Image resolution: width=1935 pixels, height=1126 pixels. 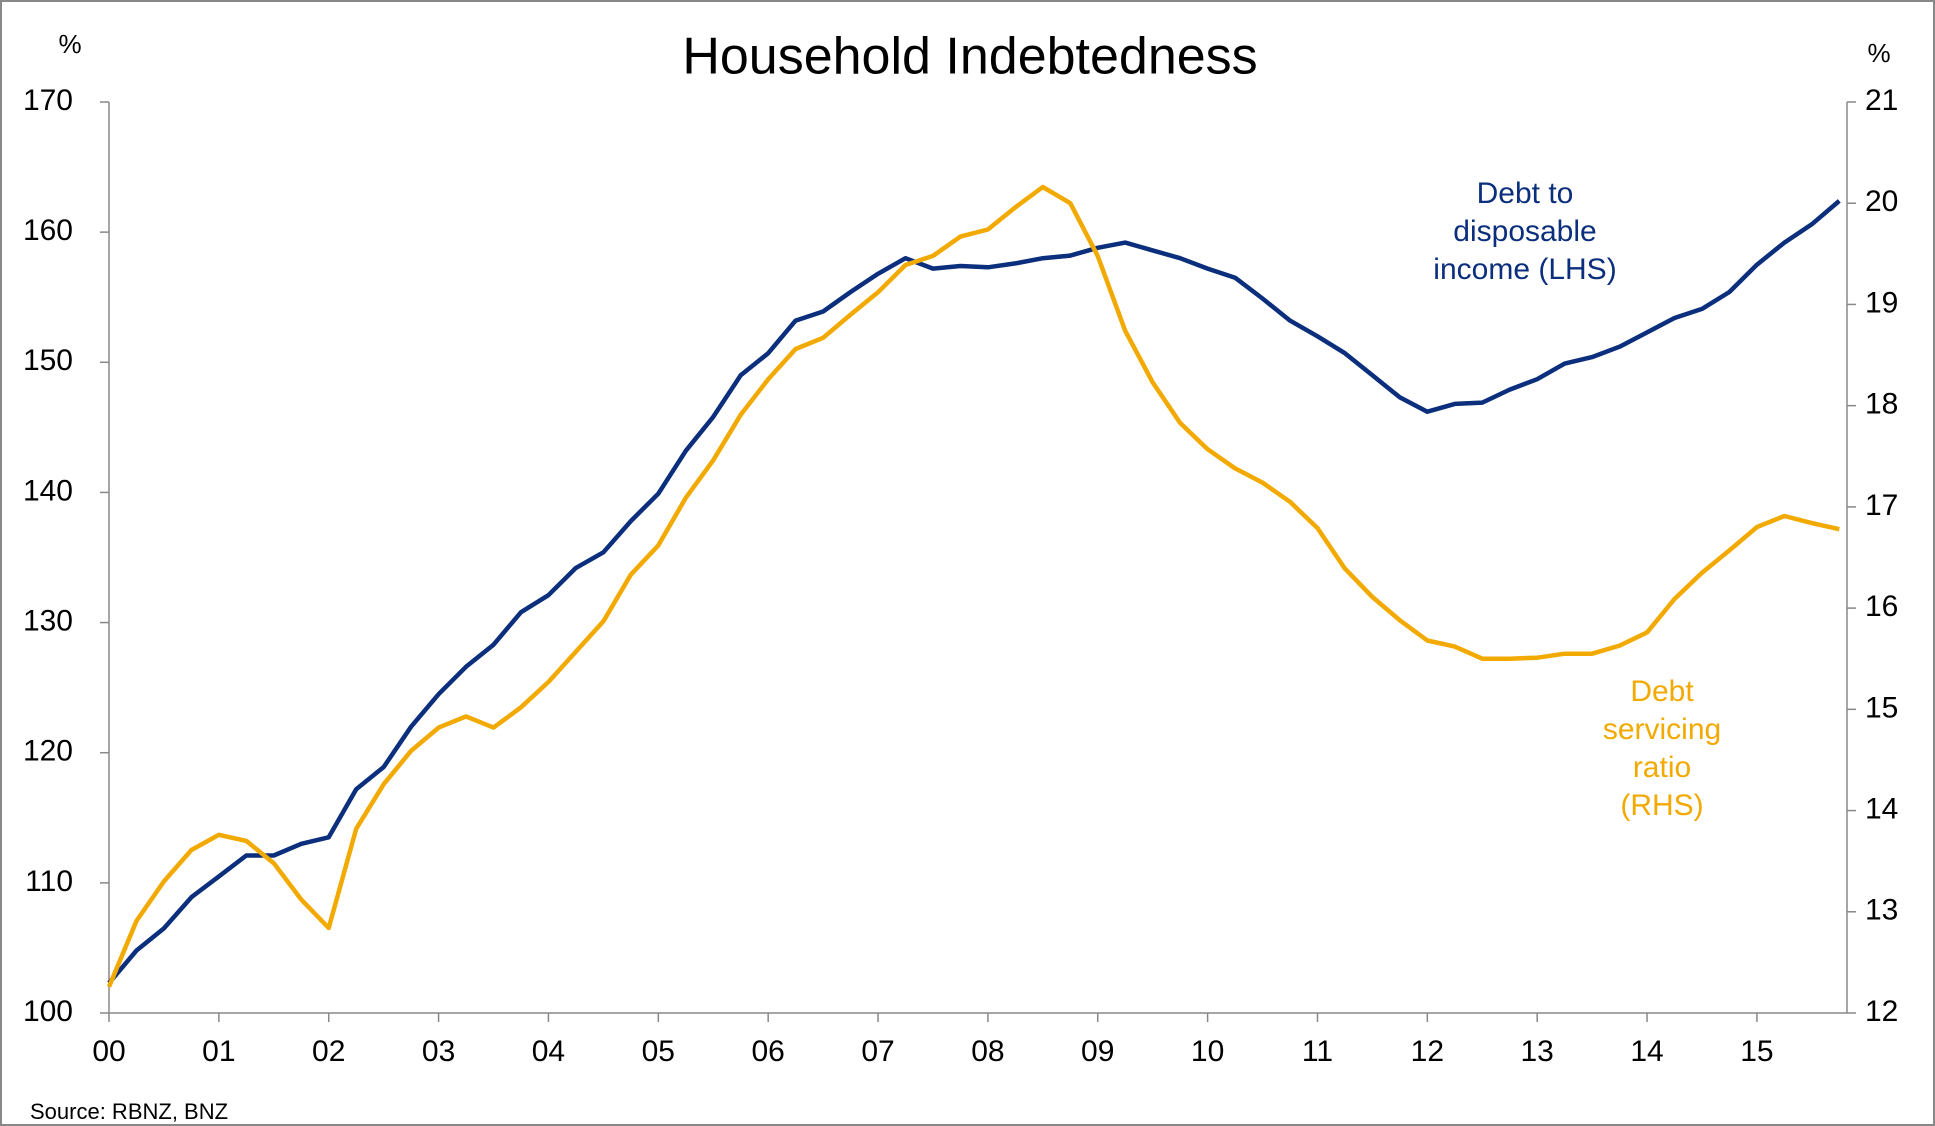 What do you see at coordinates (1881, 201) in the screenshot?
I see `y2-tick-label: 20` at bounding box center [1881, 201].